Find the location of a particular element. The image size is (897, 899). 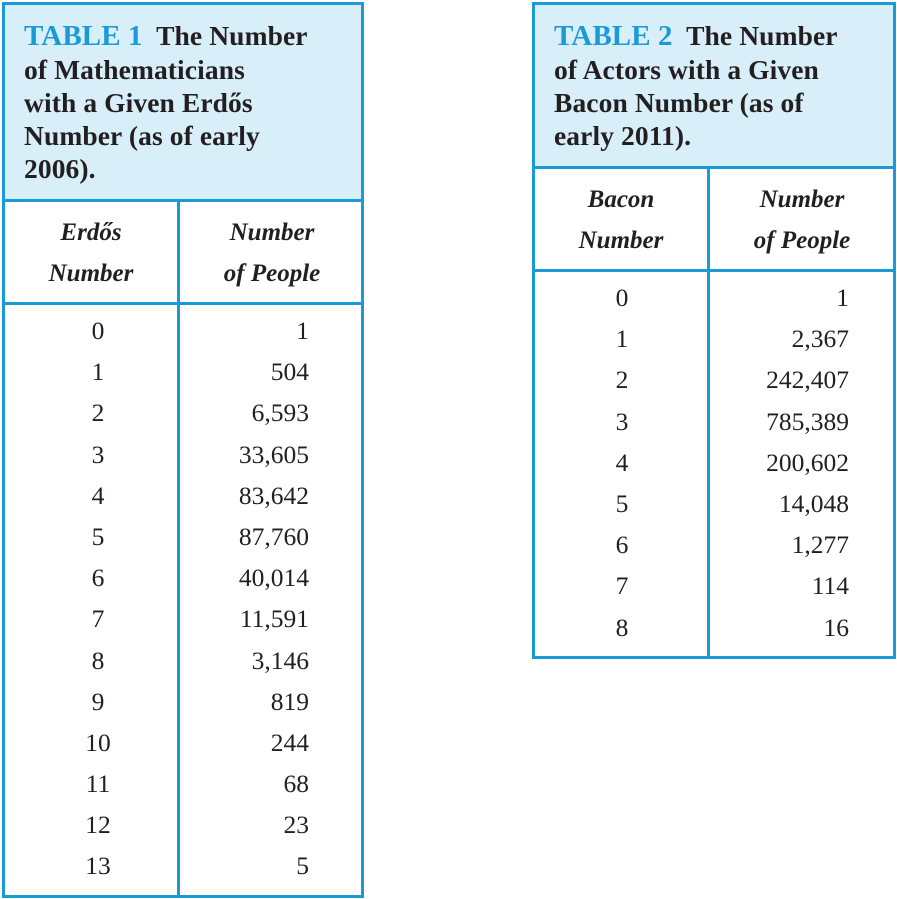

col-header-bacon-number: Bacon Number is located at coordinates (621, 220).